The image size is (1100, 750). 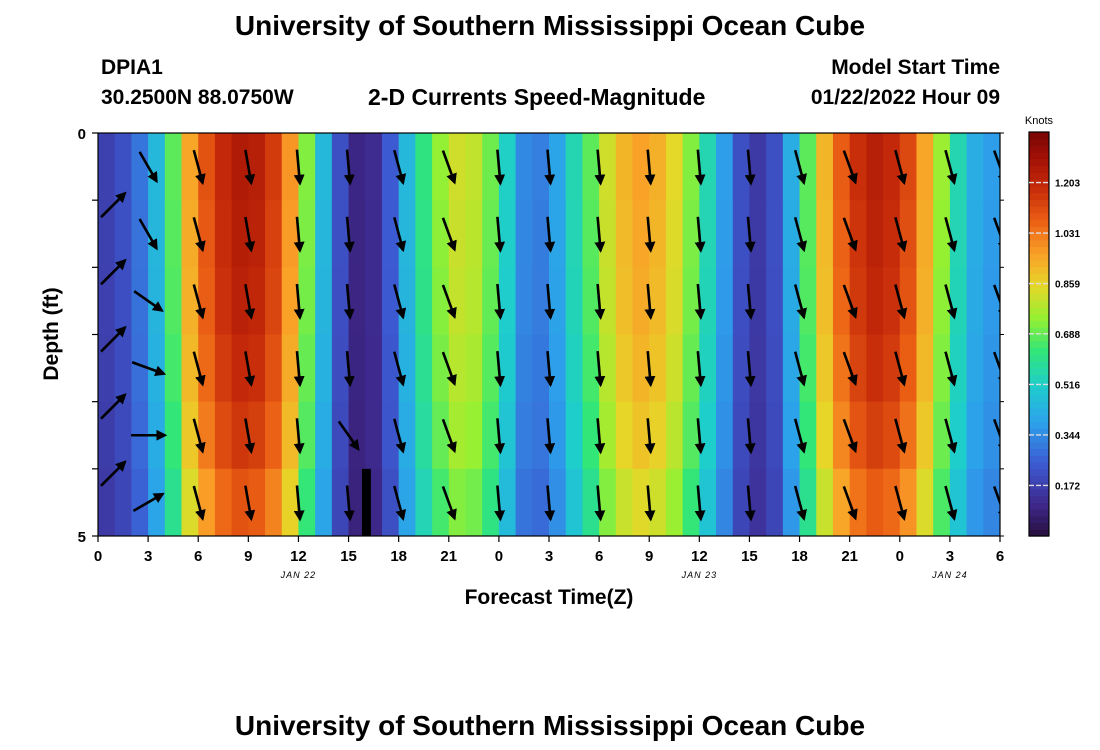 What do you see at coordinates (649, 556) in the screenshot?
I see `x-tick-label: 9` at bounding box center [649, 556].